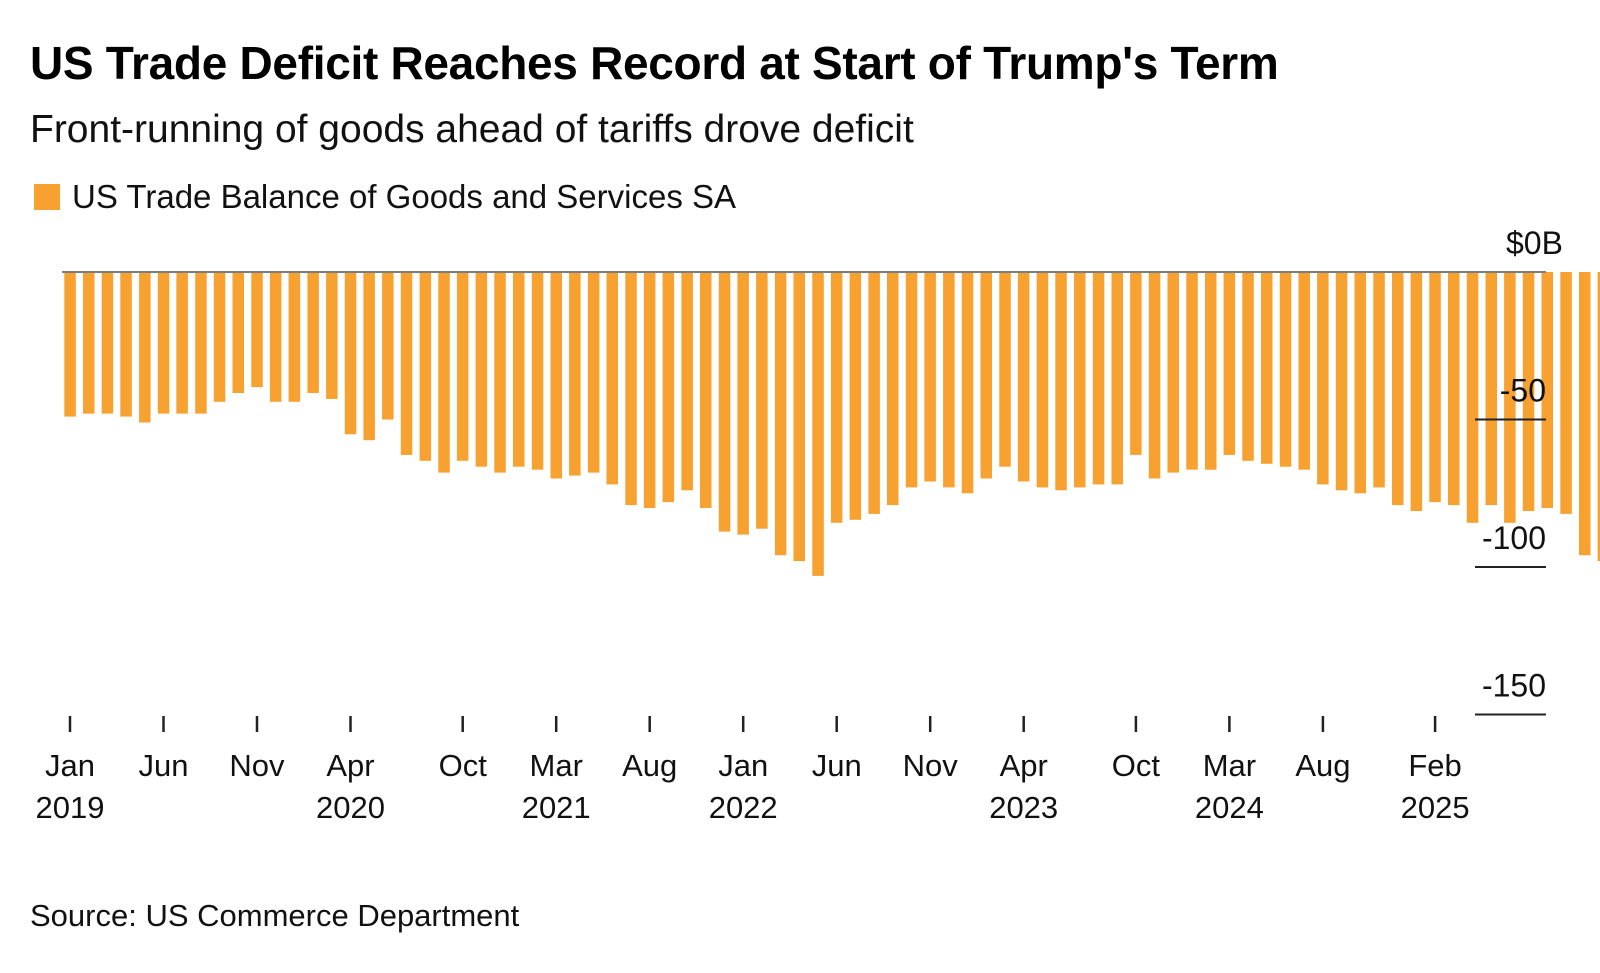  Describe the element at coordinates (1435, 807) in the screenshot. I see `x-tick-year: 2025` at that location.